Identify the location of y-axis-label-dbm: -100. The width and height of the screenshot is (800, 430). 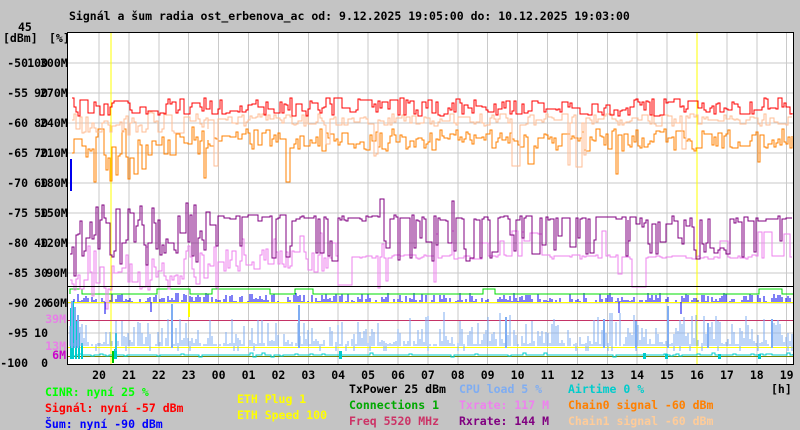
(14, 363).